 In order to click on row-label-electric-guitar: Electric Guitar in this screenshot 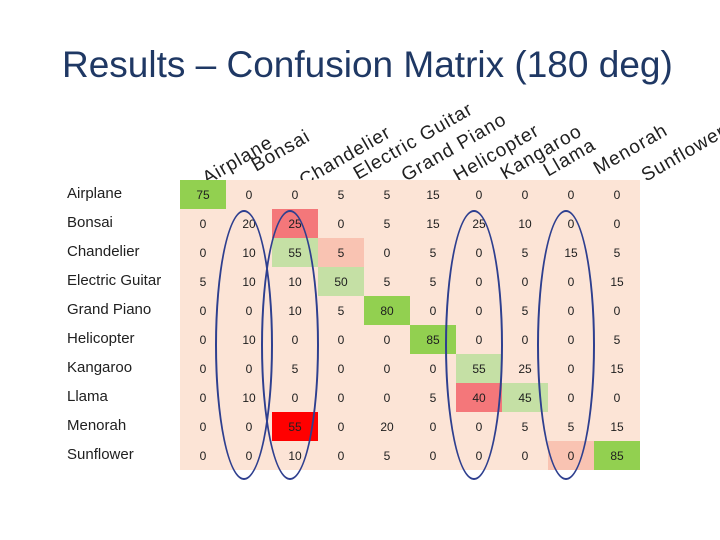, I will do `click(114, 280)`.